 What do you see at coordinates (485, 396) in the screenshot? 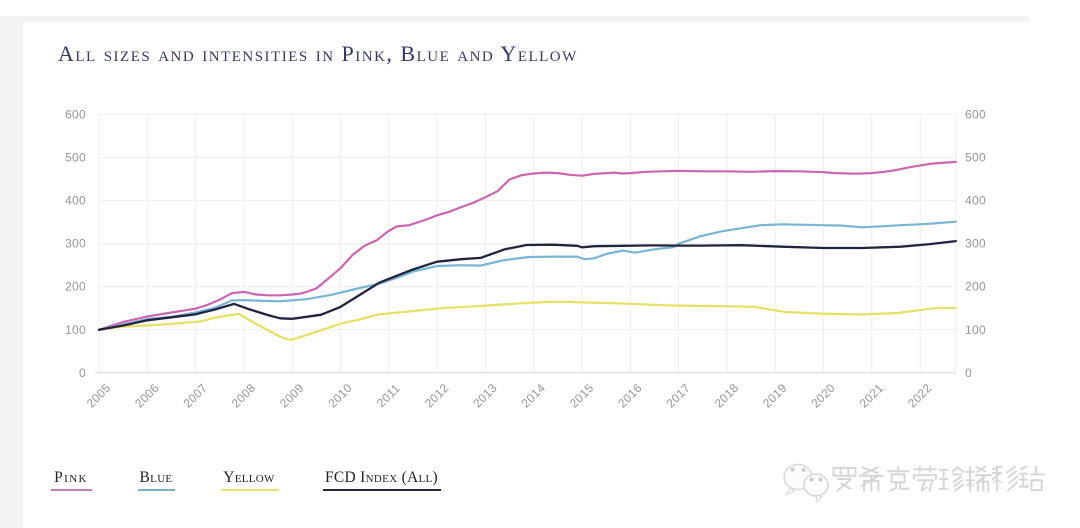
I see `svg-text: 2013` at bounding box center [485, 396].